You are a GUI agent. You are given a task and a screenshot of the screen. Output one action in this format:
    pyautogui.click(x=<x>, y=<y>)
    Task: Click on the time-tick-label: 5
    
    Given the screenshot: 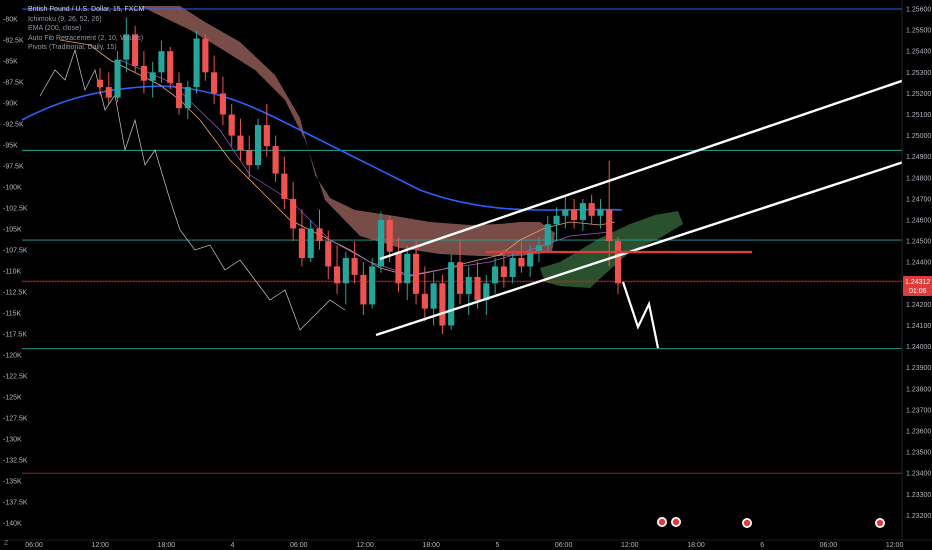 What is the action you would take?
    pyautogui.click(x=497, y=545)
    